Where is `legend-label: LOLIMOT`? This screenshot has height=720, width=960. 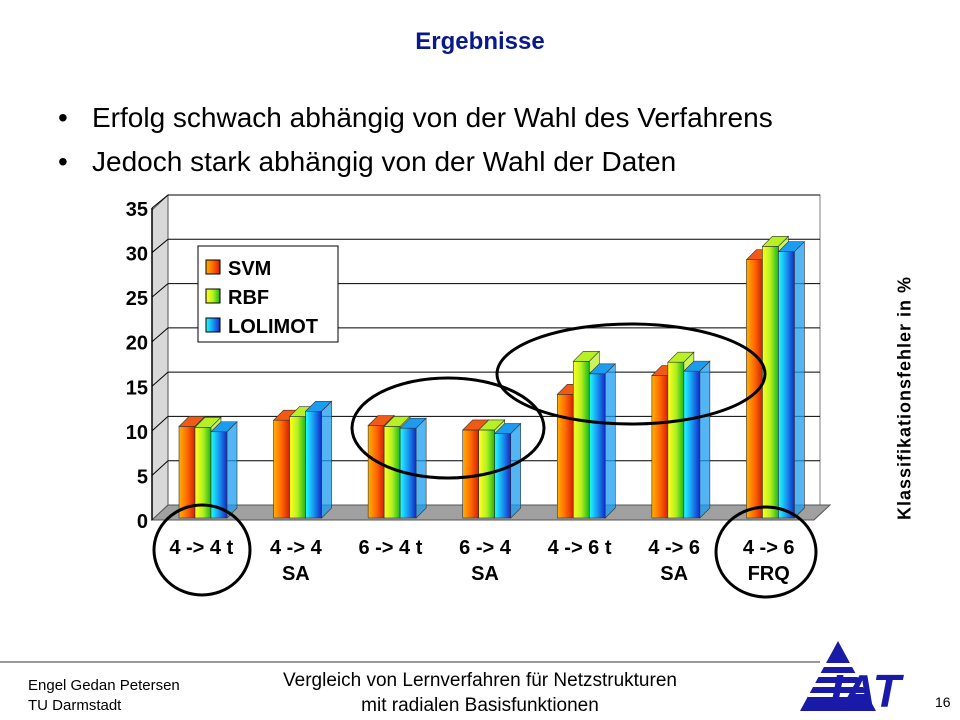
legend-label: LOLIMOT is located at coordinates (273, 327).